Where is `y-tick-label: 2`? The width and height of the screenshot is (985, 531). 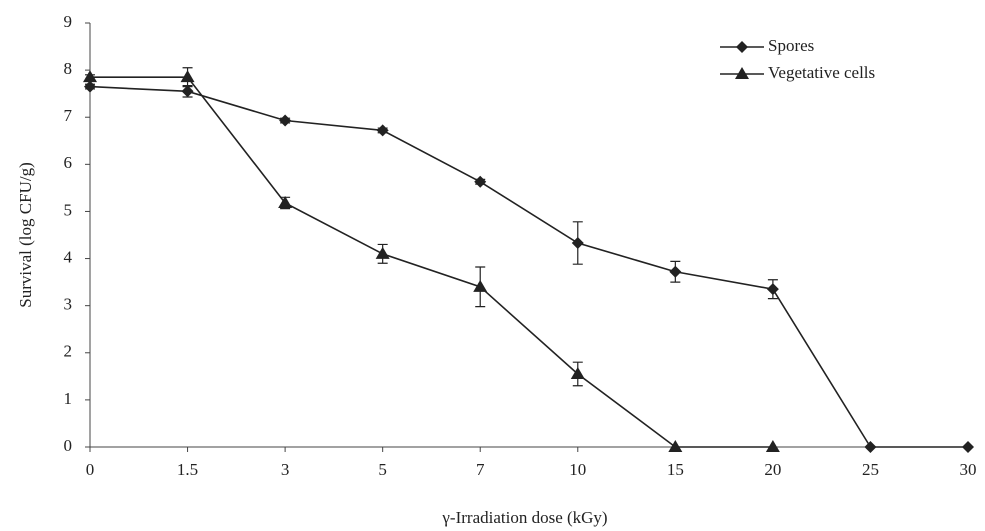 y-tick-label: 2 is located at coordinates (68, 351).